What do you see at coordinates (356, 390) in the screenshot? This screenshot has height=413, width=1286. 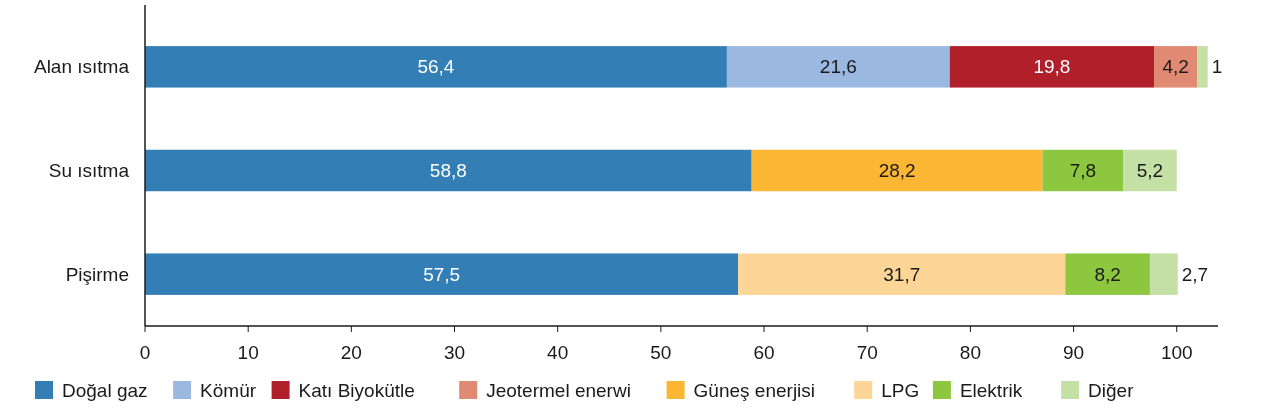 I see `legend-label: Katı Biyokütle` at bounding box center [356, 390].